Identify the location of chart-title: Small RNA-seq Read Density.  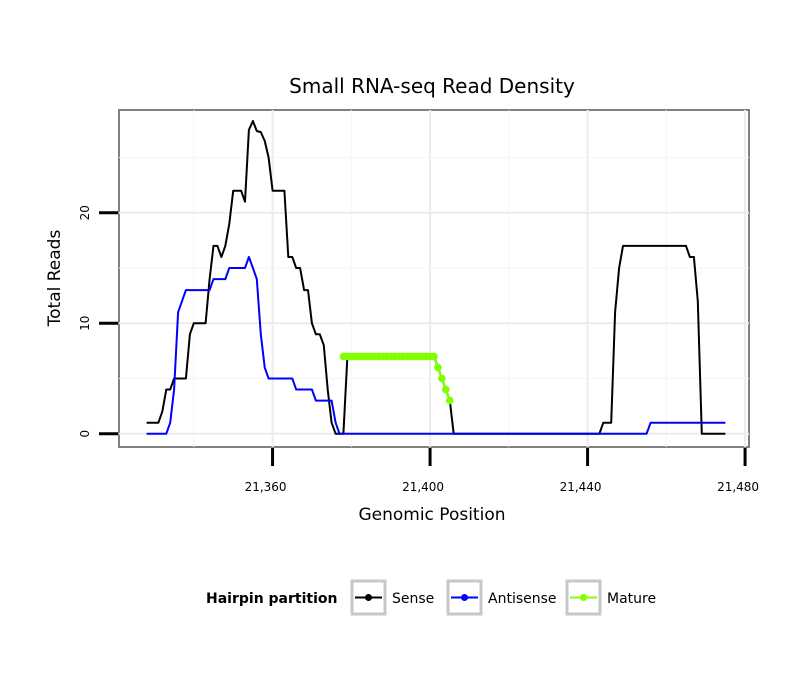
(432, 86).